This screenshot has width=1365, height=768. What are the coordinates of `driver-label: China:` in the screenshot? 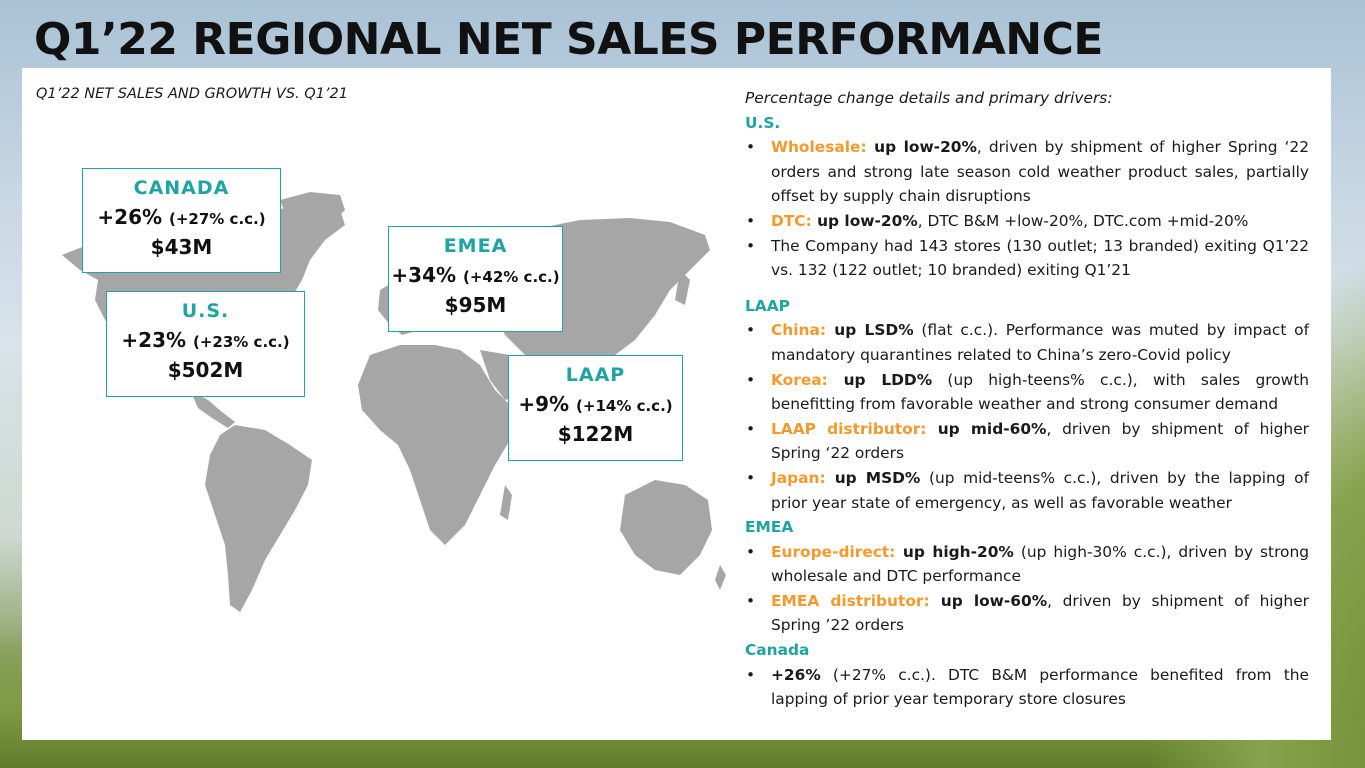 It's located at (799, 330).